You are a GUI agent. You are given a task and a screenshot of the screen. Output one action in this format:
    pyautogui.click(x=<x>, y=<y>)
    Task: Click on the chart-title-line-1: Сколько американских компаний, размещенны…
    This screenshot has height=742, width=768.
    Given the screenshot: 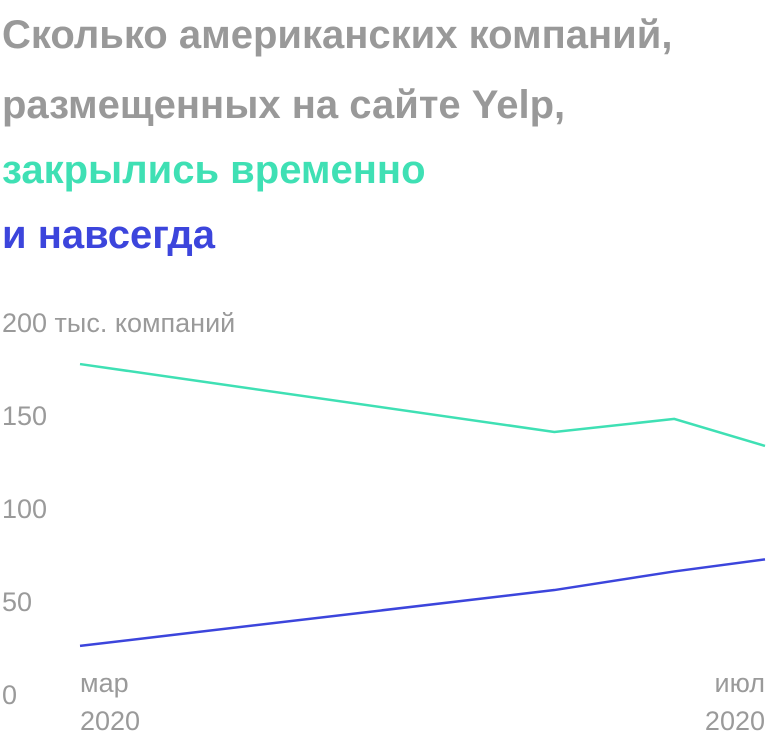 What is the action you would take?
    pyautogui.click(x=337, y=70)
    